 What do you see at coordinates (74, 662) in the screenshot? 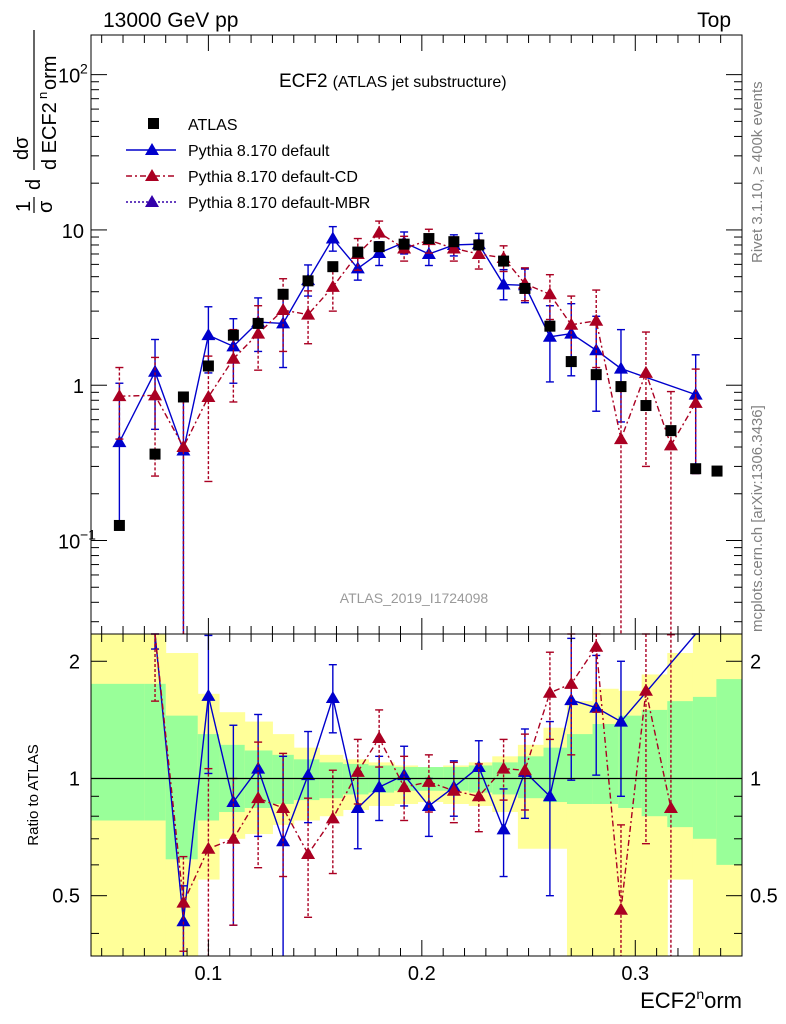
I see `ratio-y-tick-label: 2` at bounding box center [74, 662].